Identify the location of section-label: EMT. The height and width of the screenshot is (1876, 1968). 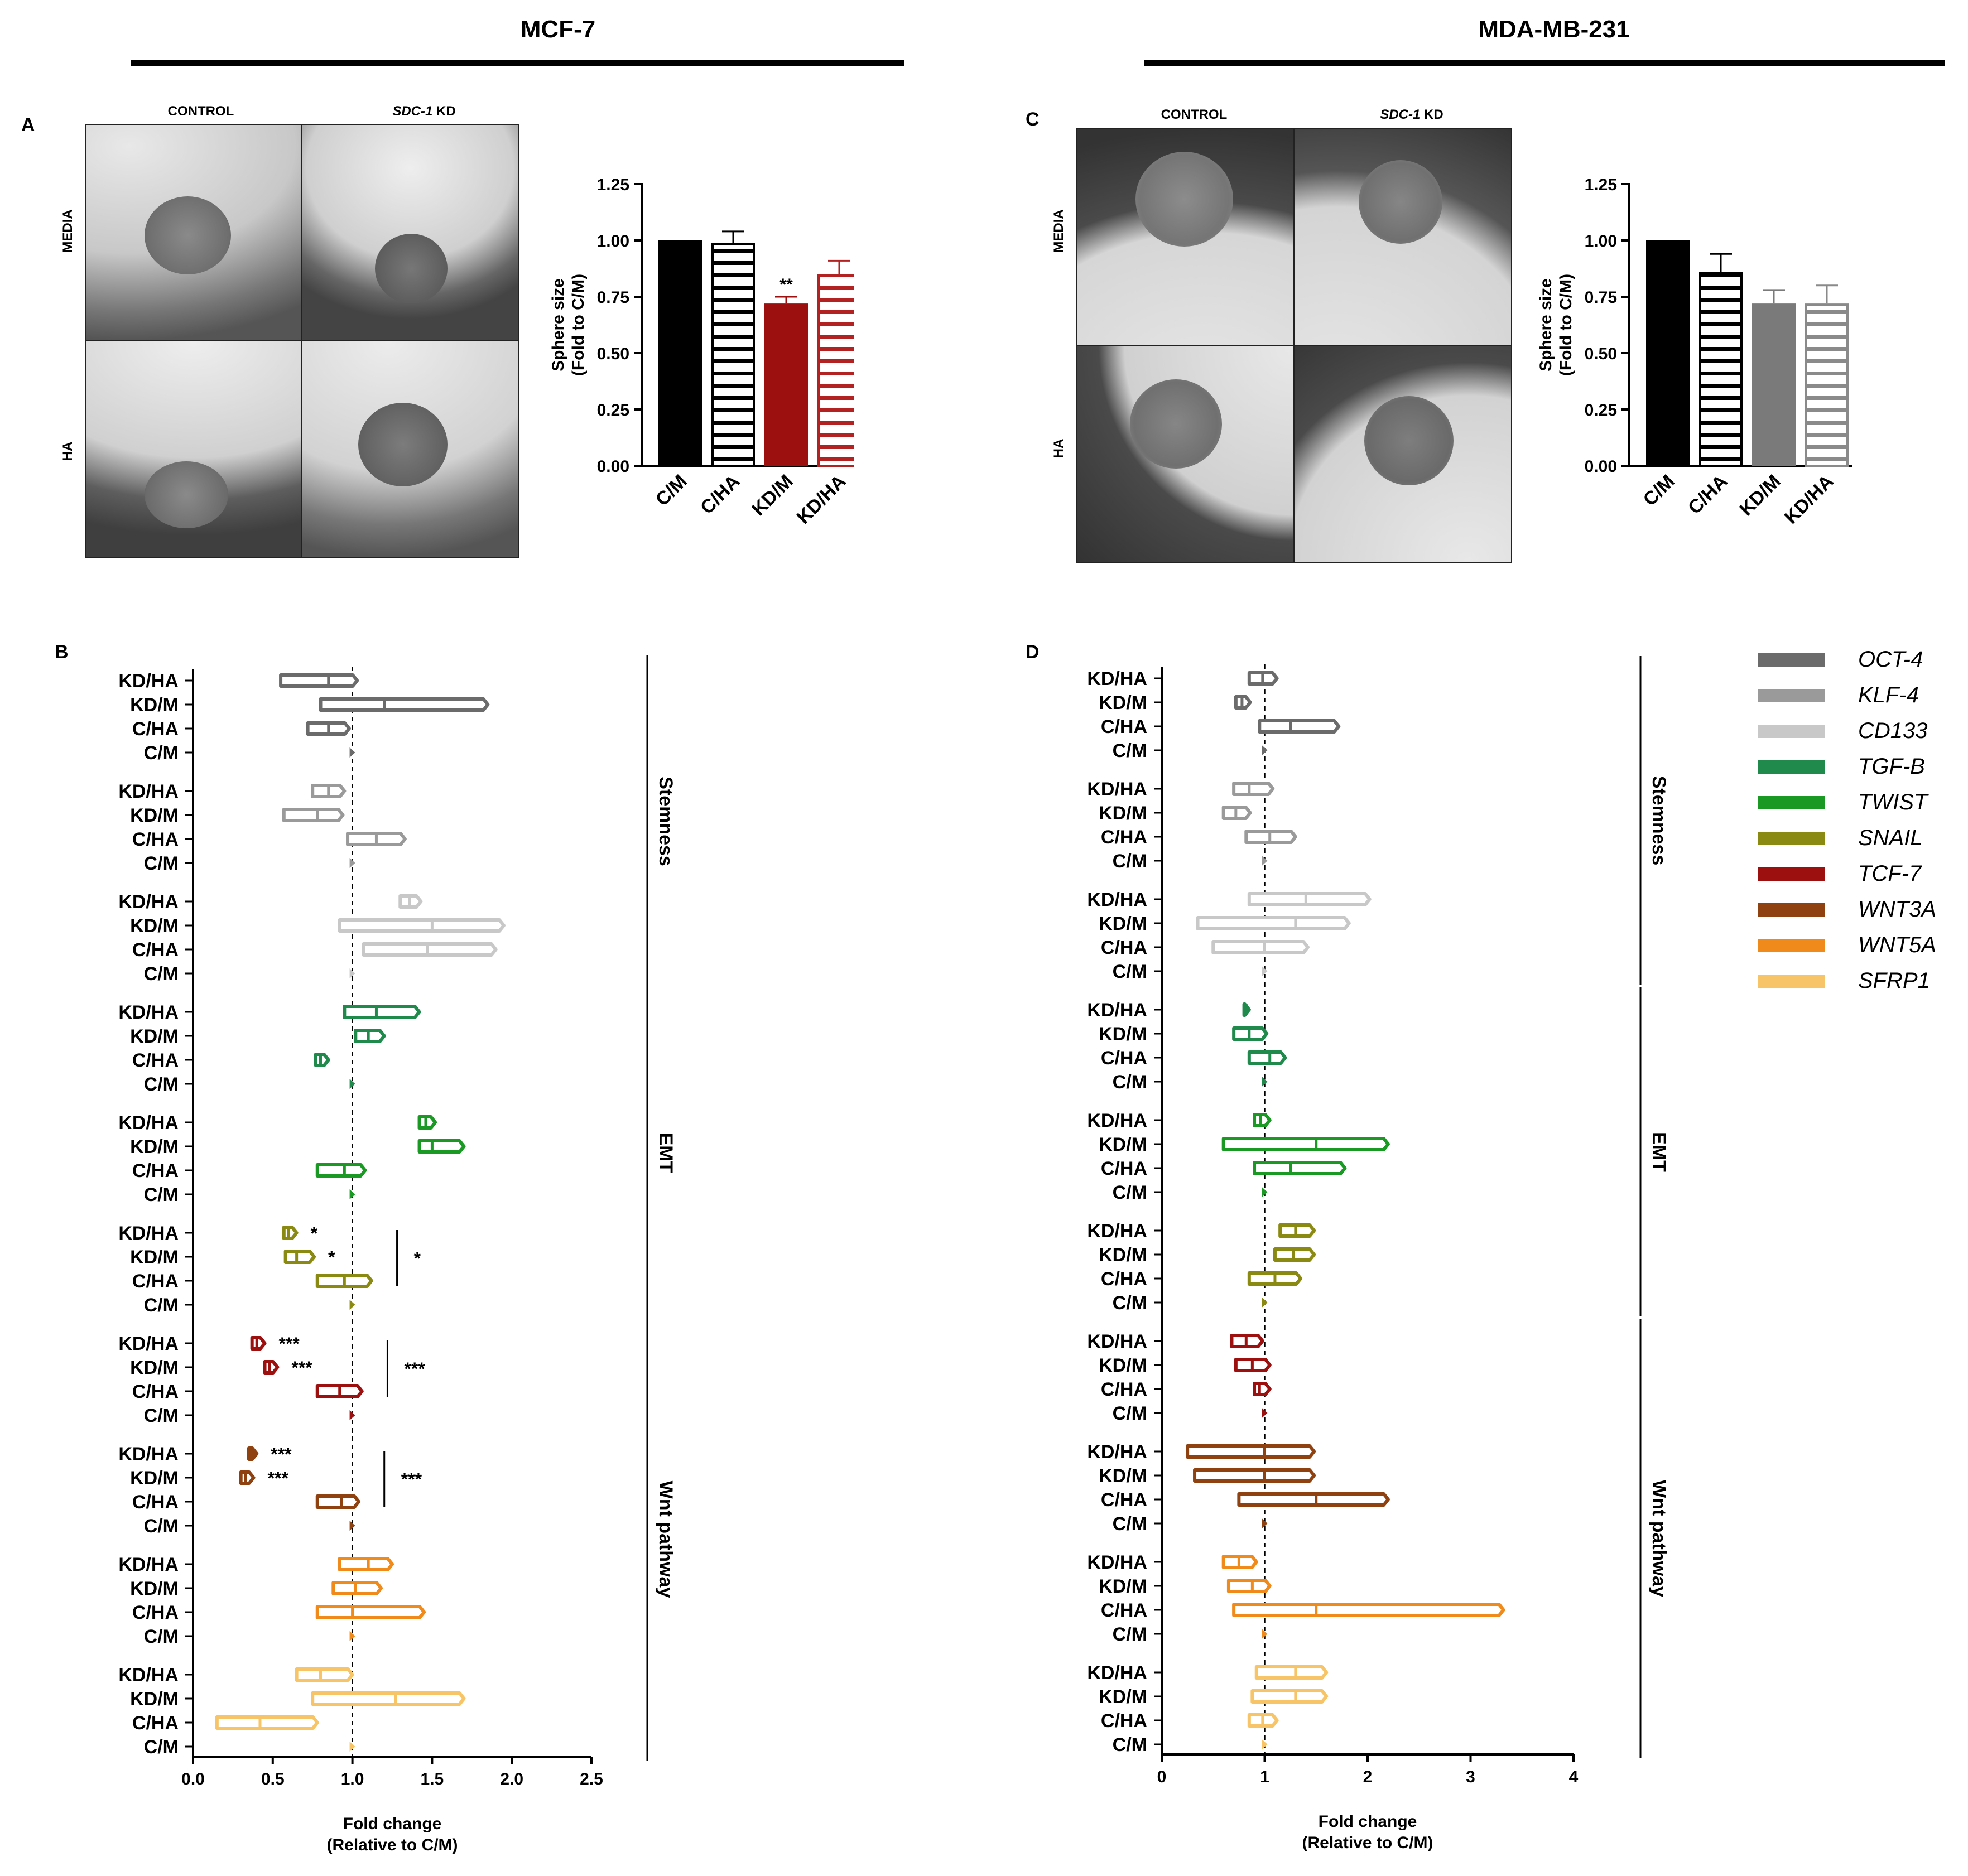
(665, 1153).